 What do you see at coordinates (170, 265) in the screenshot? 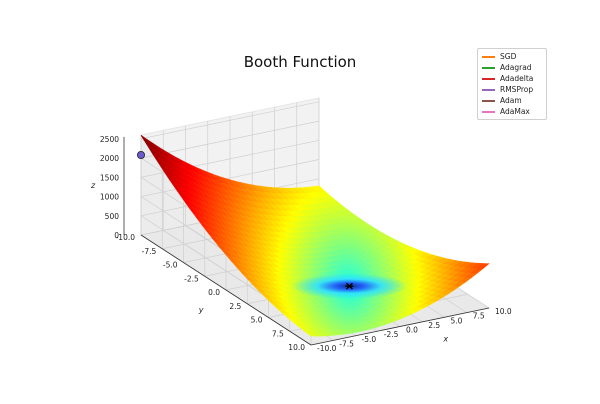
I see `y-tick-label: -5.0` at bounding box center [170, 265].